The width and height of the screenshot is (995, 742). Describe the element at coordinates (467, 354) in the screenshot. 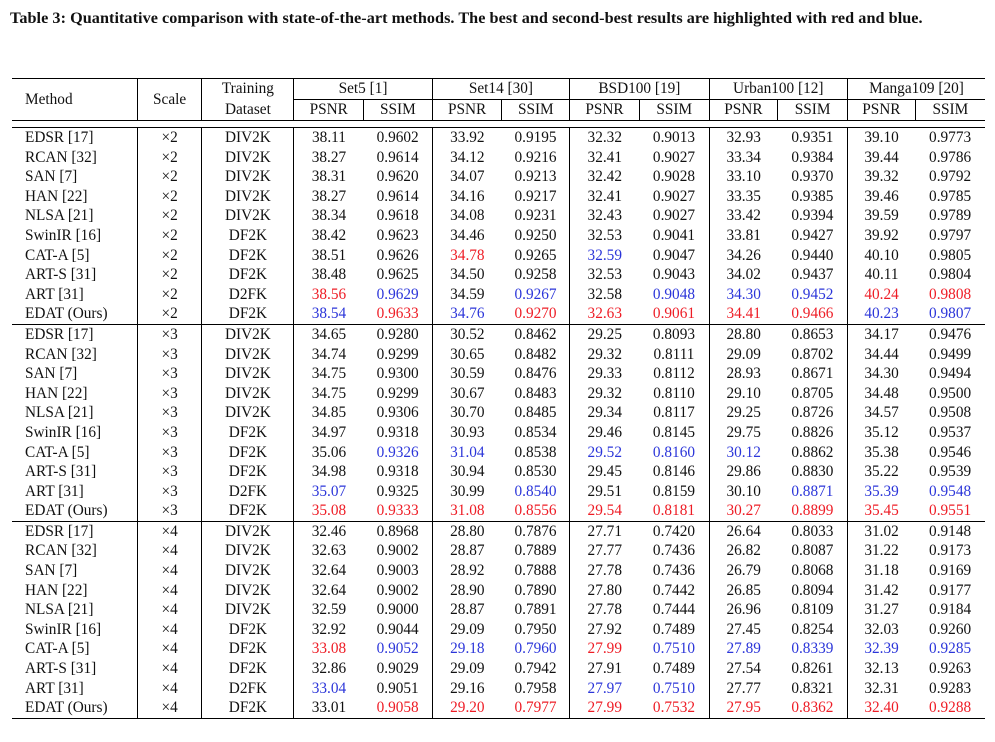

I see `psnr-cell: 30.65` at that location.